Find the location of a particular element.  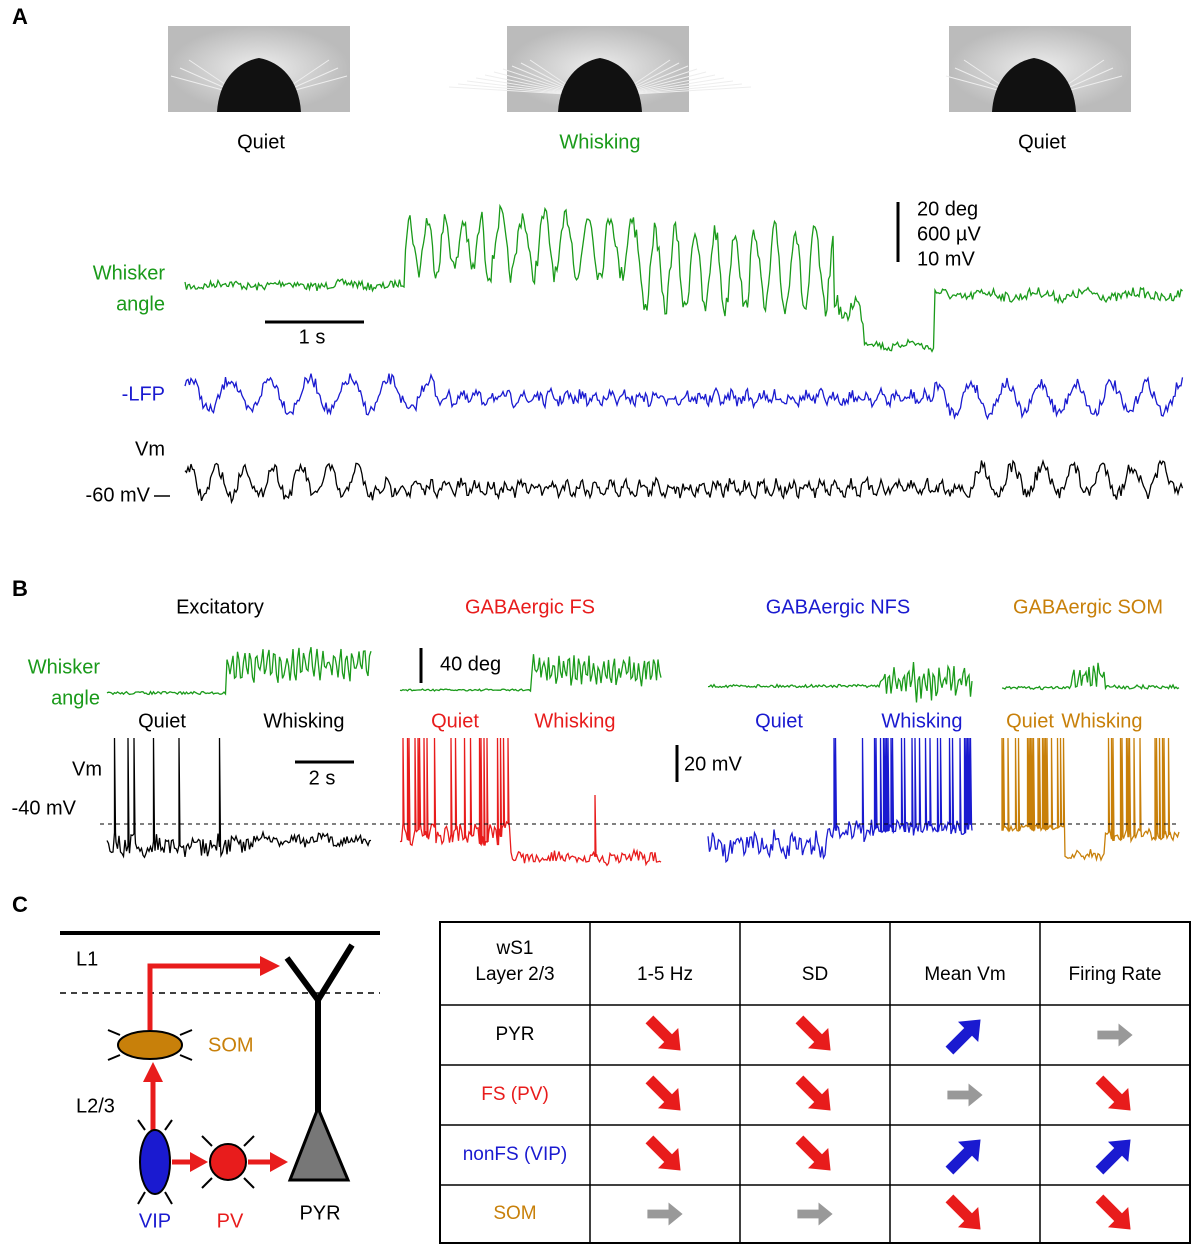

scale-label: 20 mV is located at coordinates (713, 764).